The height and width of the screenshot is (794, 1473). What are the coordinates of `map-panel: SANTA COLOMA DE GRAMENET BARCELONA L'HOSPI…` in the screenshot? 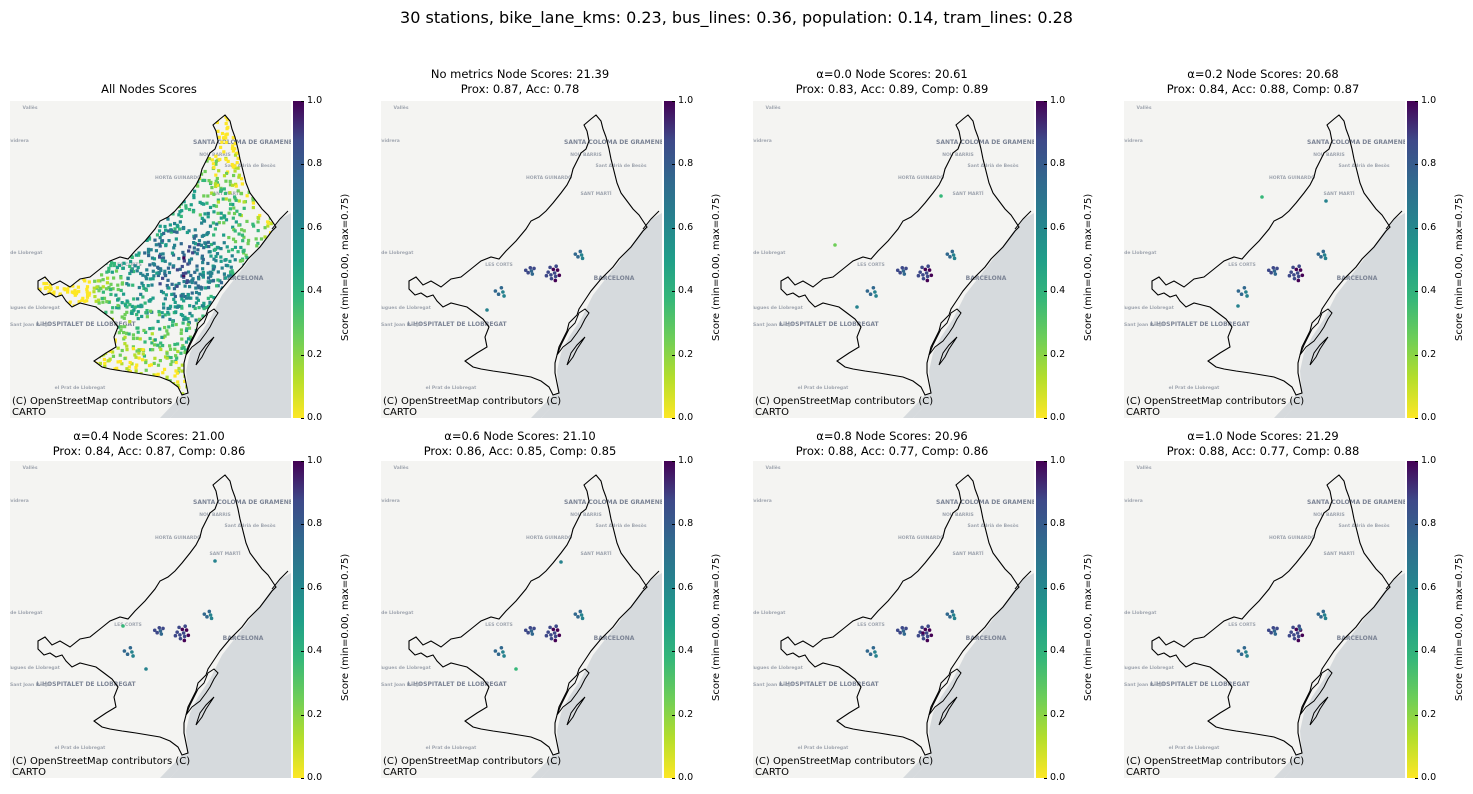 It's located at (521, 619).